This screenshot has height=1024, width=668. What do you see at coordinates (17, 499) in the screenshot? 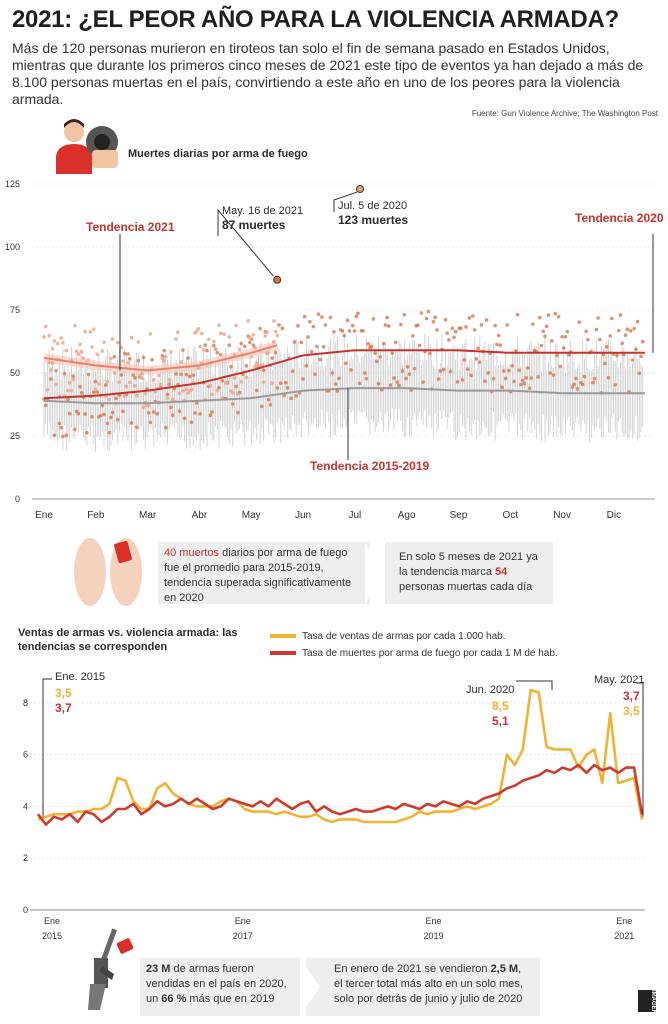
I see `chart1-y-tick-label: 0` at bounding box center [17, 499].